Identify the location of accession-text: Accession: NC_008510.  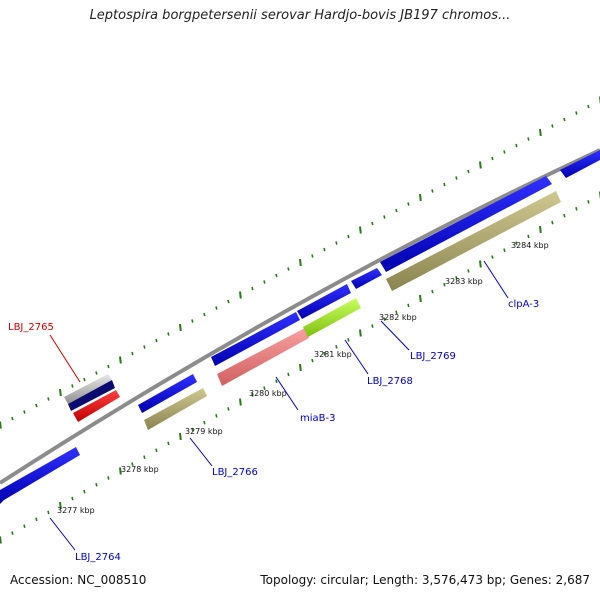
(78, 580).